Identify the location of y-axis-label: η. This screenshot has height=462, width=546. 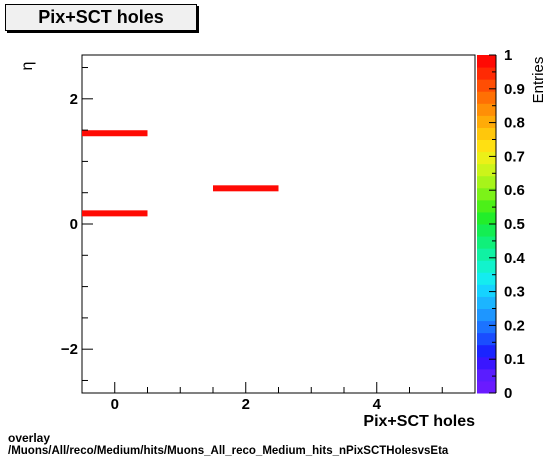
(27, 66).